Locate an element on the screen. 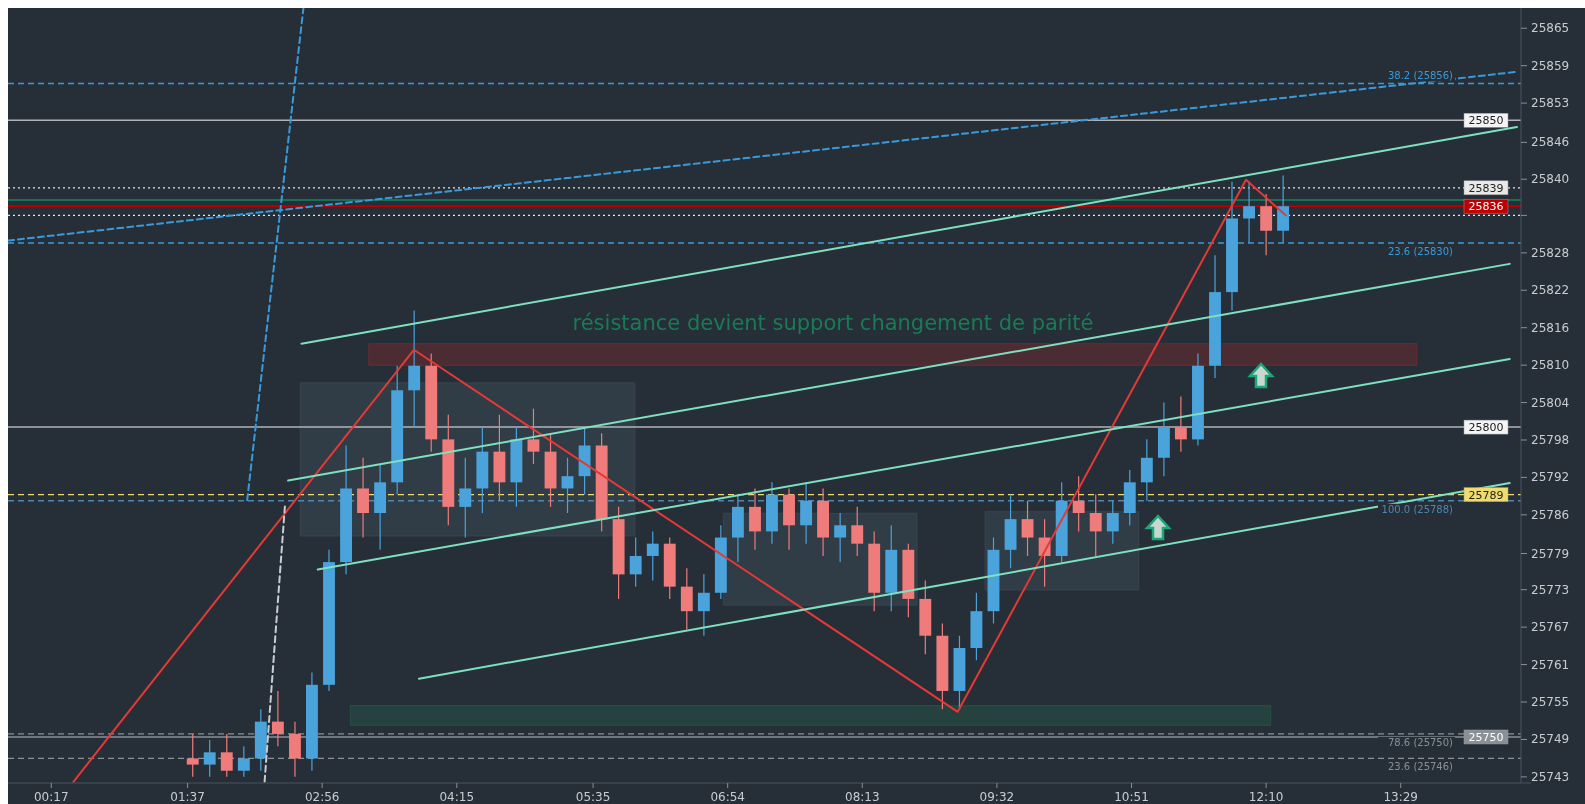 The height and width of the screenshot is (804, 1585). y-tick-label: 25816 is located at coordinates (1550, 327).